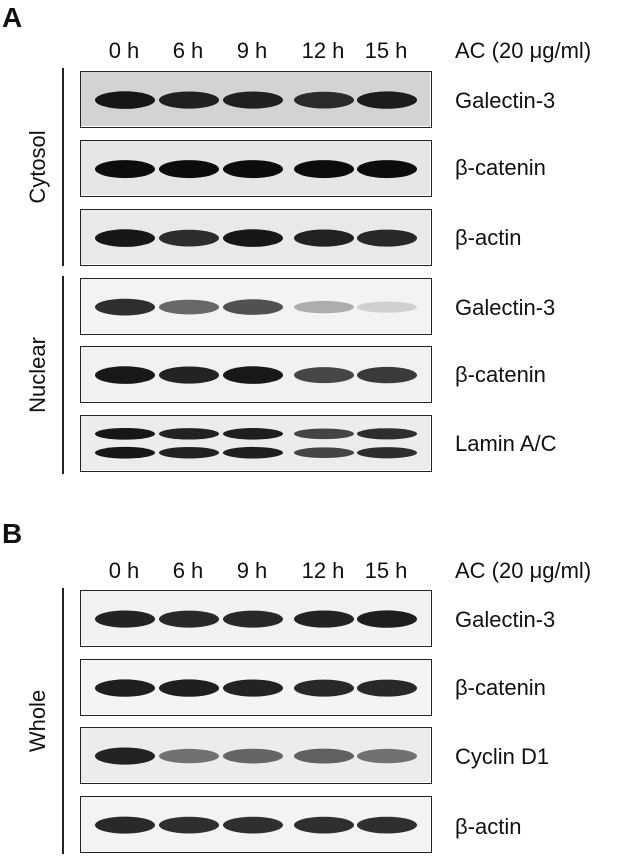  I want to click on panel-b-letter: B, so click(12, 533).